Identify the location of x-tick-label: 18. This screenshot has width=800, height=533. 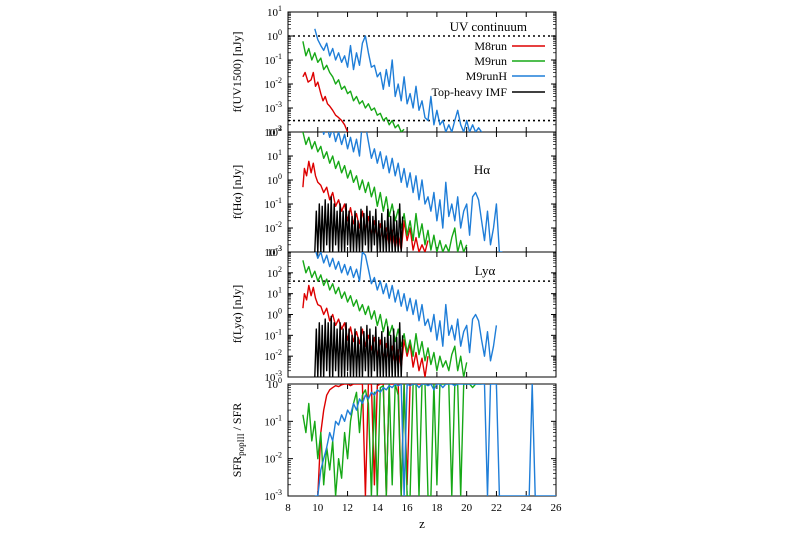
(437, 508).